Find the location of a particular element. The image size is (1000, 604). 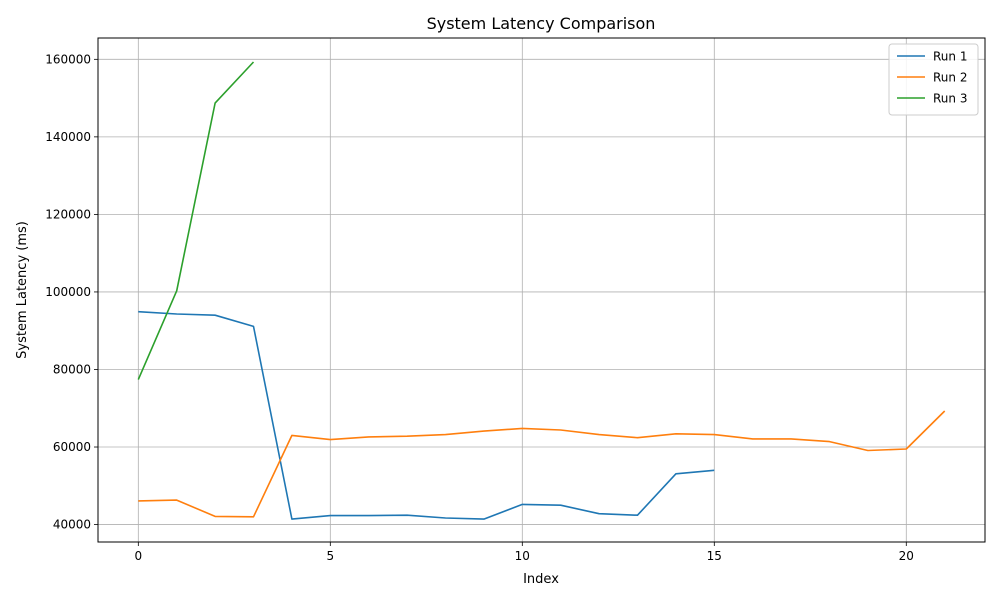

y-tick-label: 80000 is located at coordinates (72, 369).